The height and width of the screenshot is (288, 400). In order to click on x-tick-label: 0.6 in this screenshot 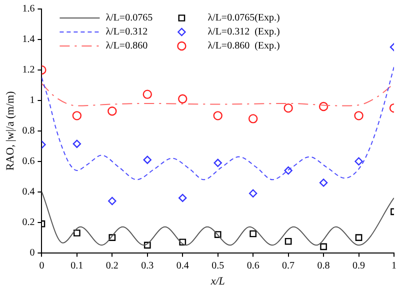, I will do `click(253, 266)`.